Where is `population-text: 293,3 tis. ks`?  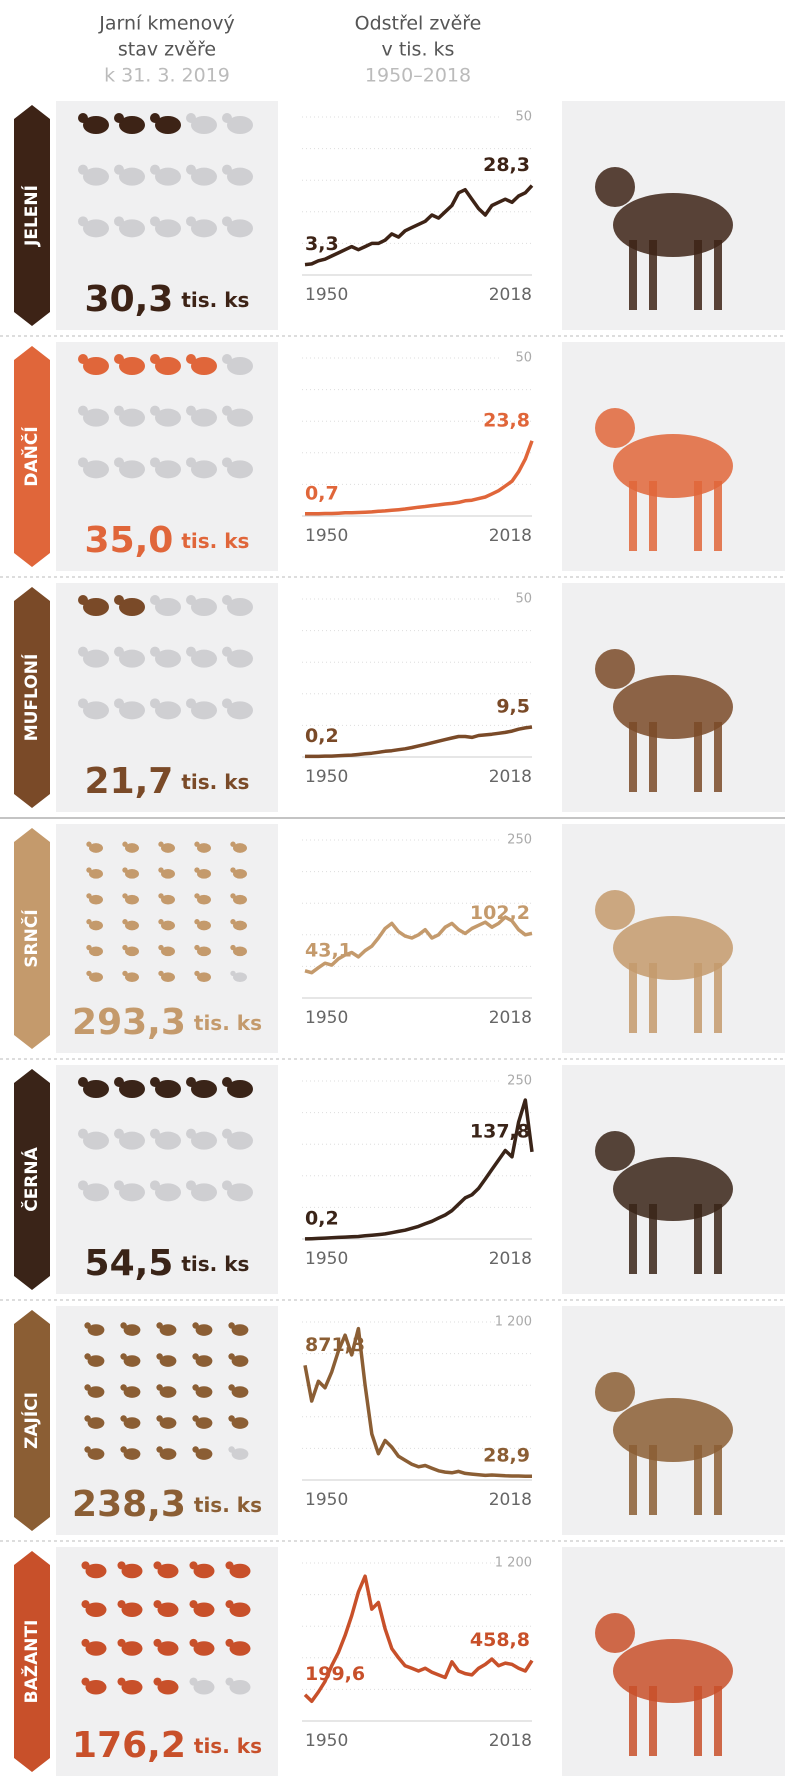 population-text: 293,3 tis. ks is located at coordinates (167, 1022).